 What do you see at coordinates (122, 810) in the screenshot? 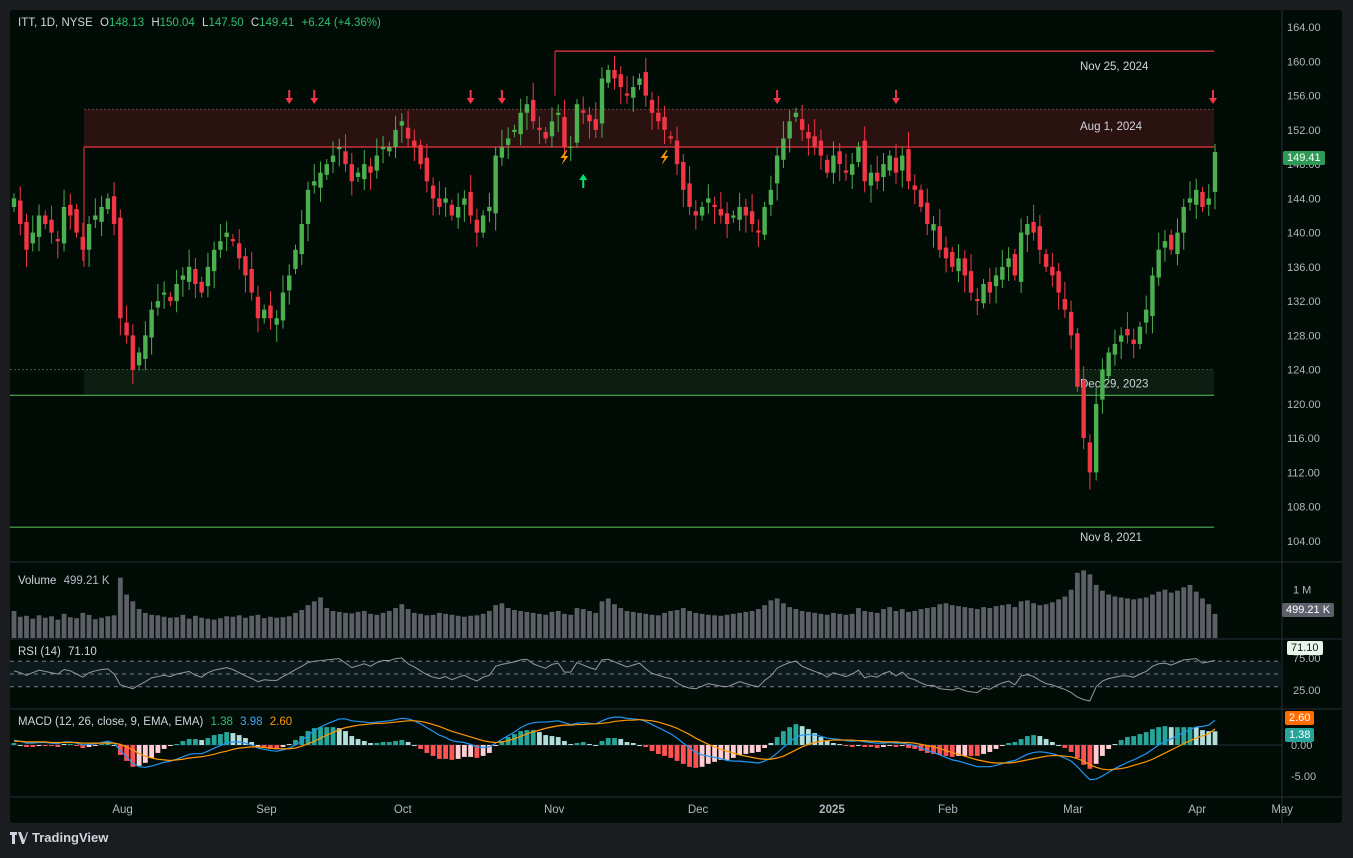
I see `time-axis-label: Aug` at bounding box center [122, 810].